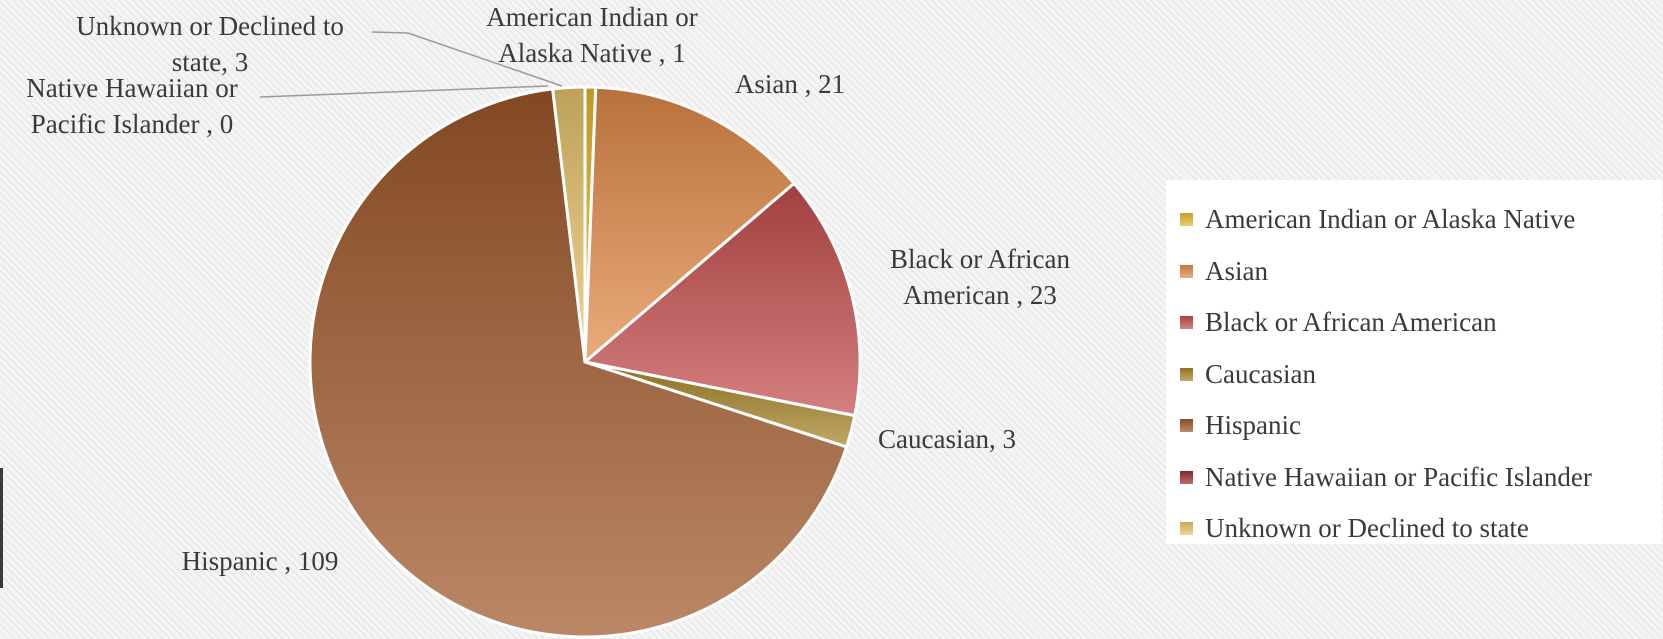  What do you see at coordinates (1421, 272) in the screenshot?
I see `legend-item-asian: Asian` at bounding box center [1421, 272].